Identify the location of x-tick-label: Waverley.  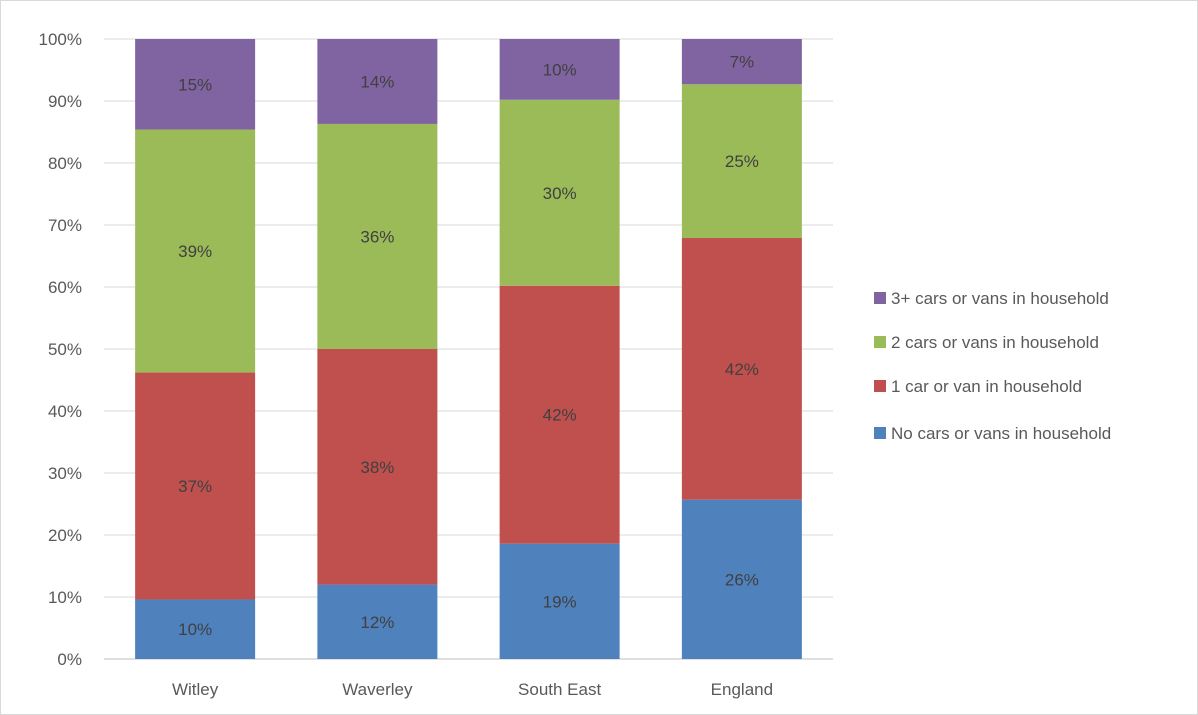
(377, 689).